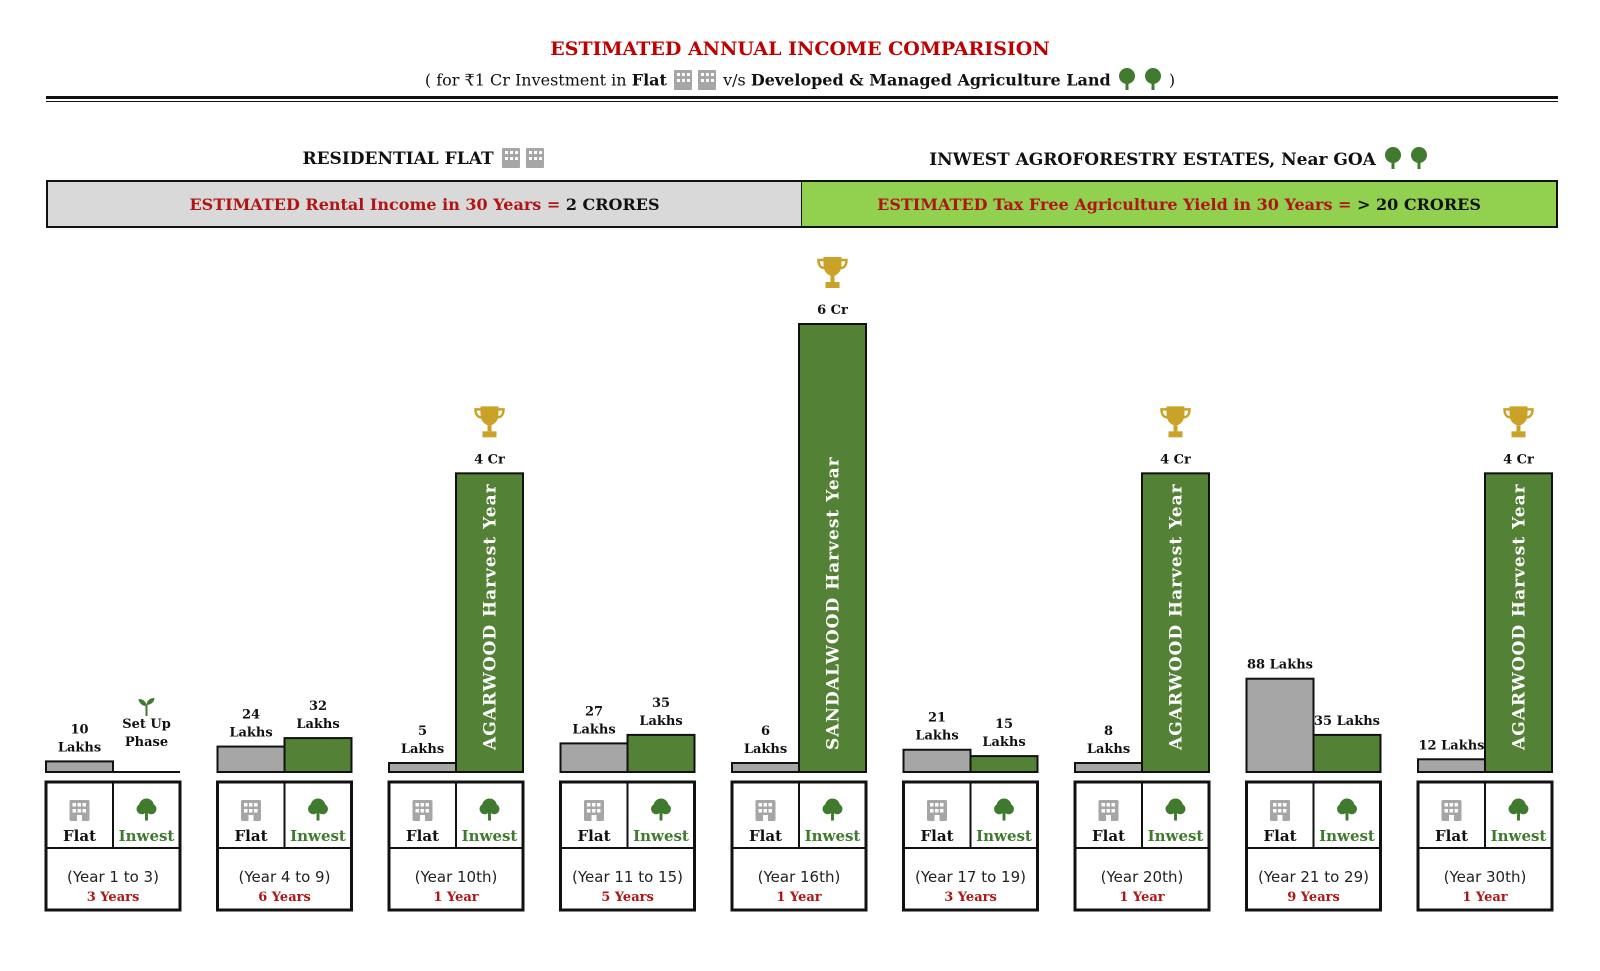 Image resolution: width=1600 pixels, height=971 pixels. What do you see at coordinates (1108, 740) in the screenshot?
I see `flat-value-label: 8 Lakhs` at bounding box center [1108, 740].